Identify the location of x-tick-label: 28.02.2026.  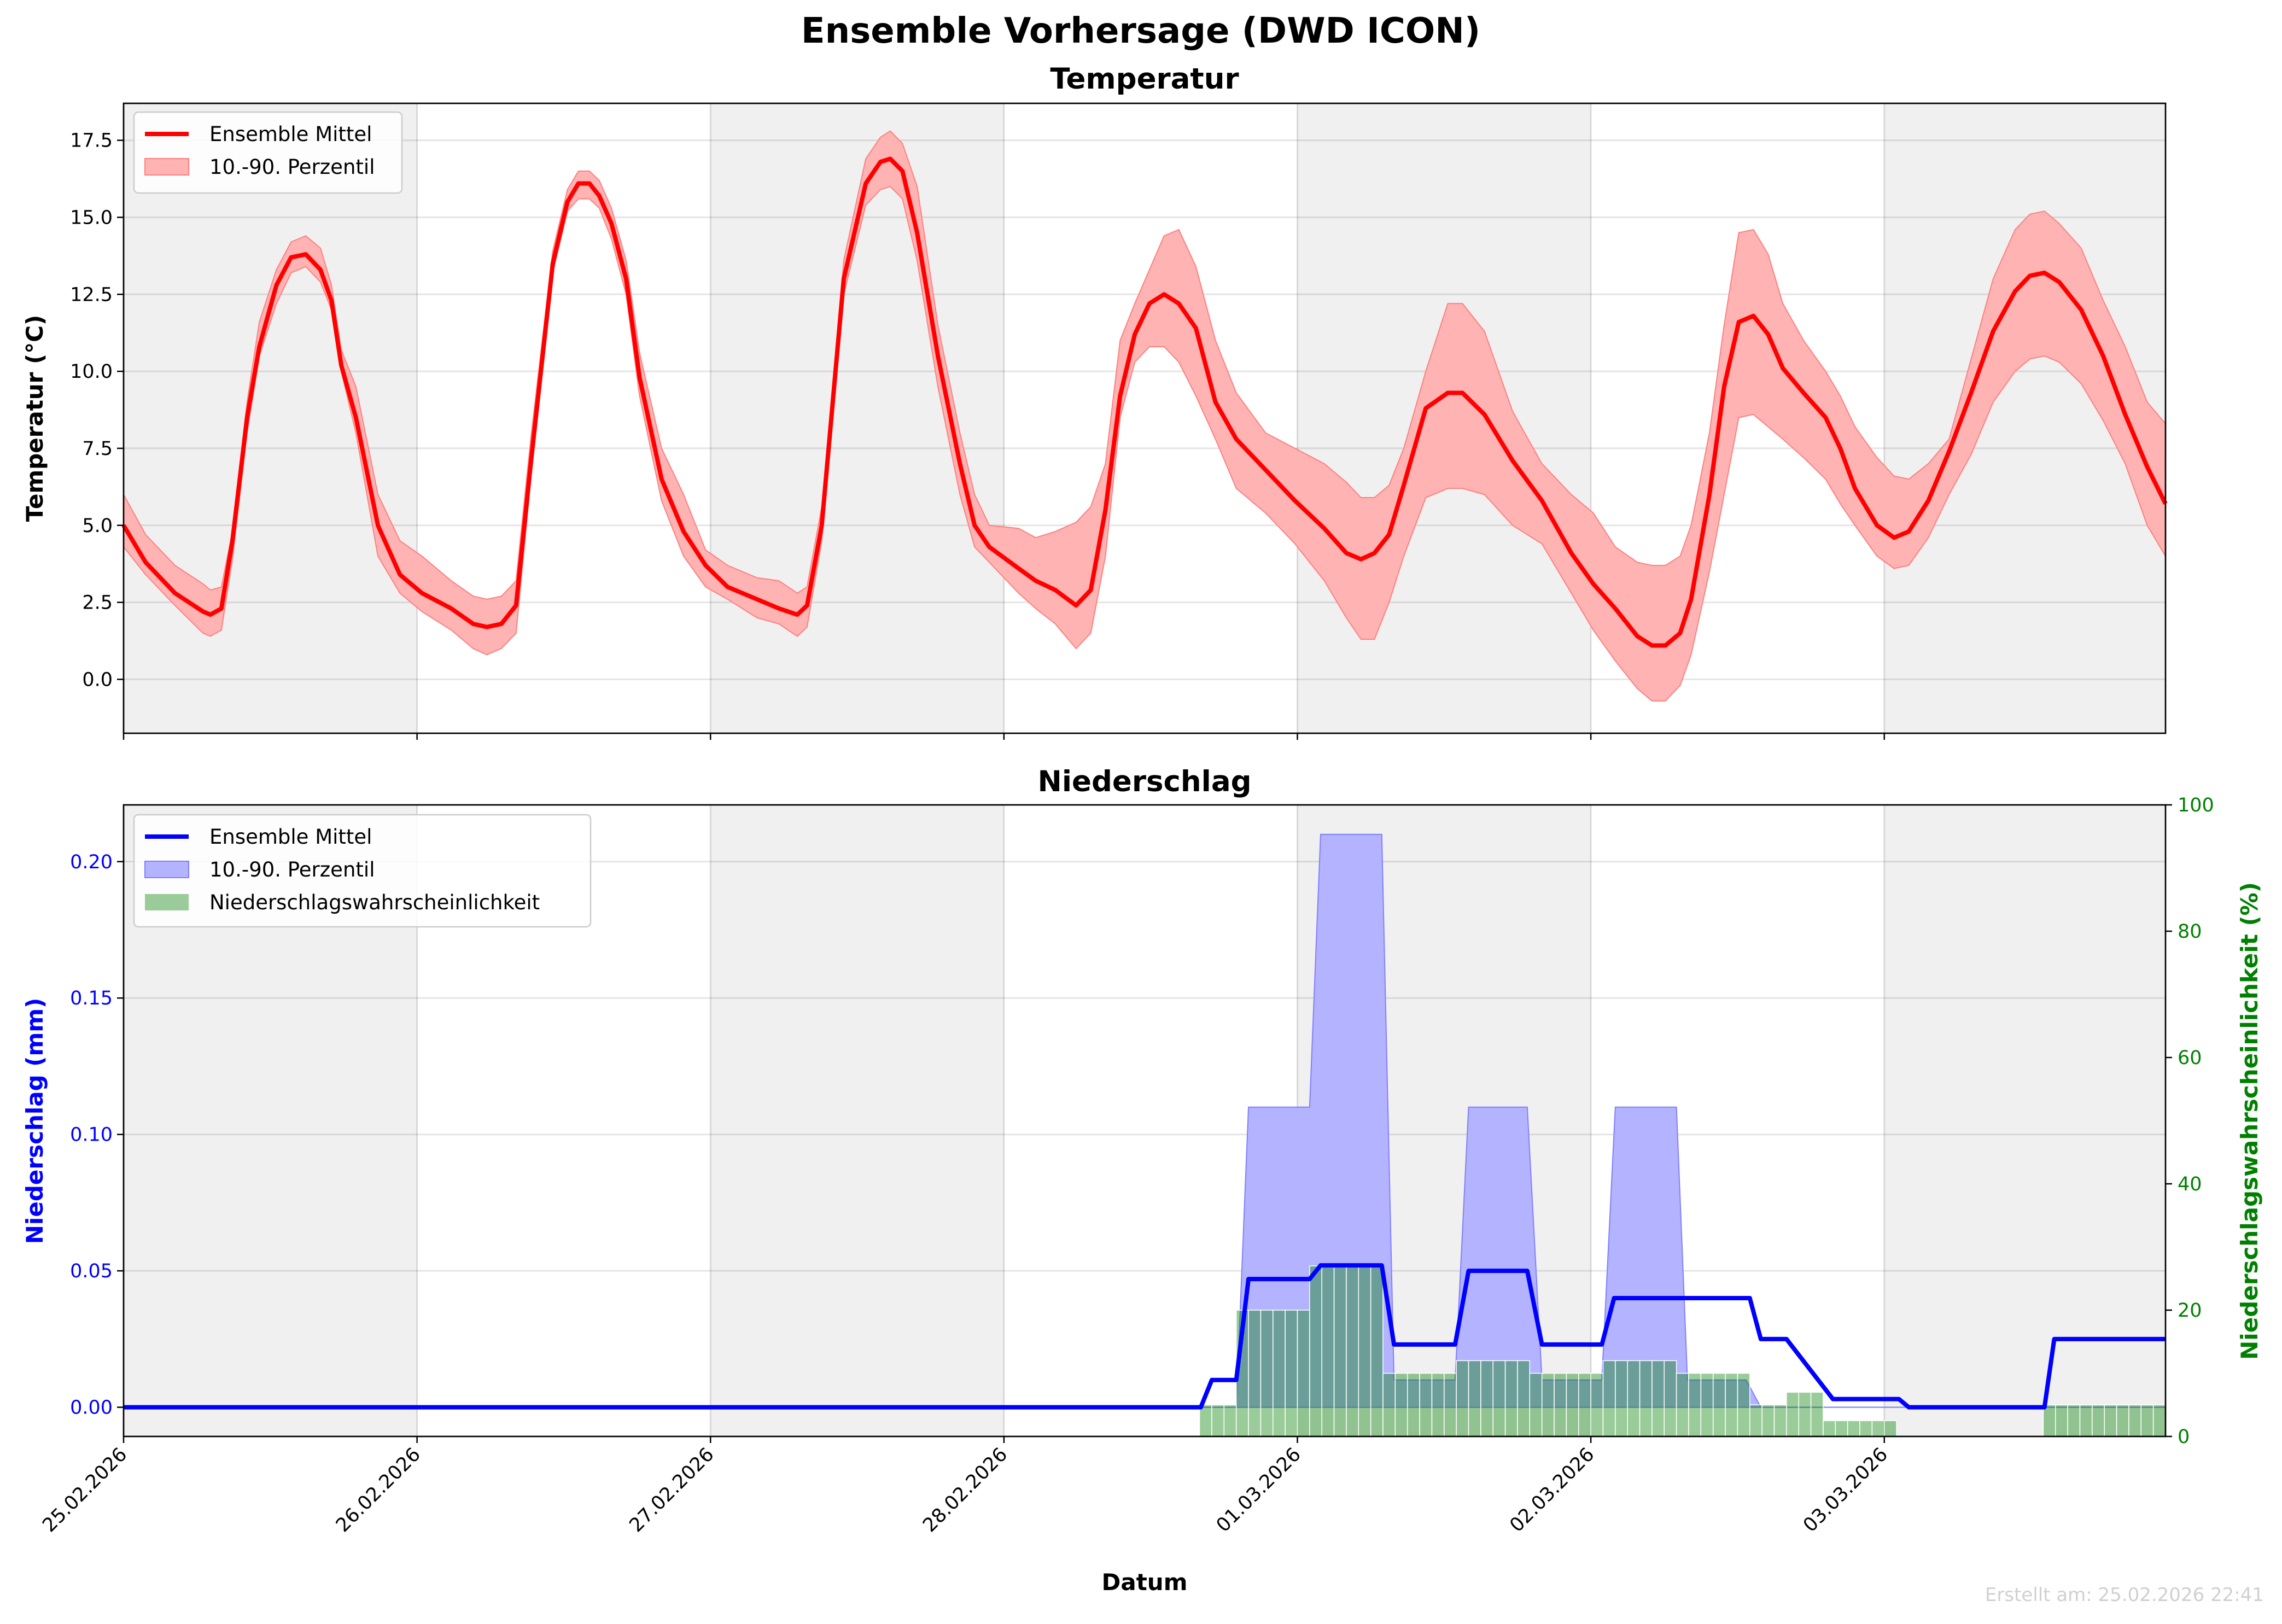
(966, 1490).